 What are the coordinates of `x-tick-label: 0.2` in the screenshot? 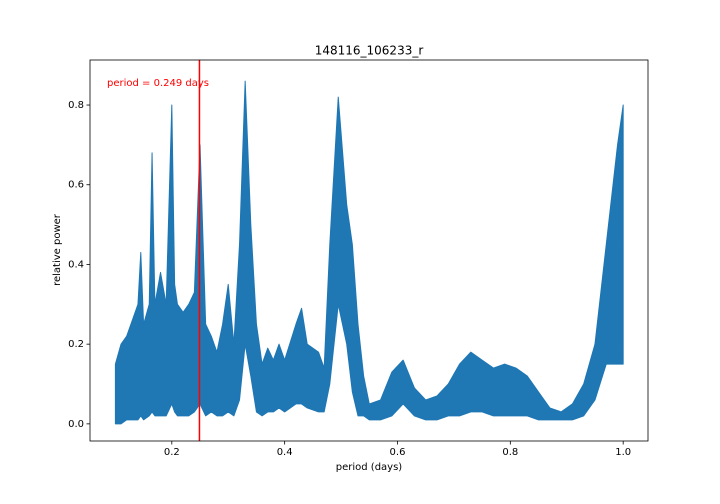 It's located at (172, 452).